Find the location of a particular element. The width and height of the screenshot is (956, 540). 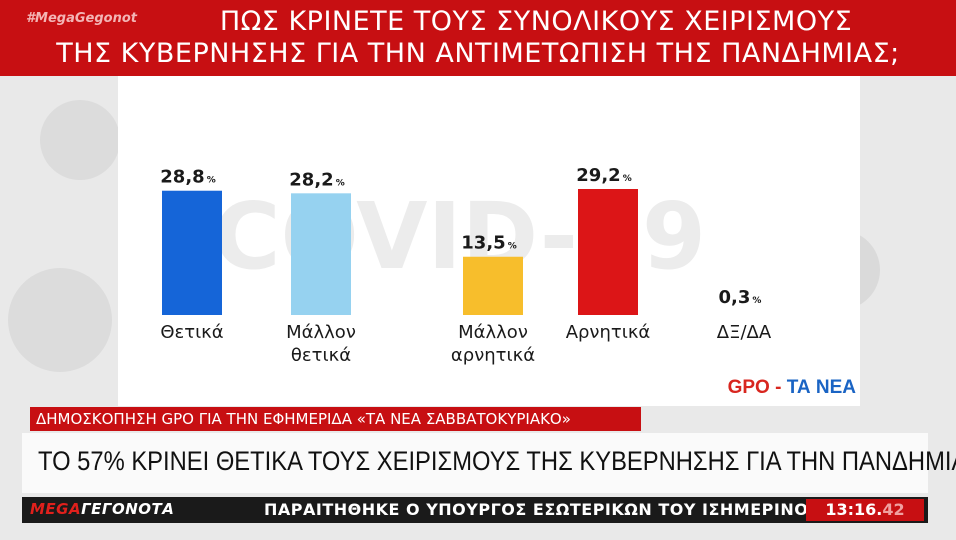

percent-sign-1: % is located at coordinates (340, 183).